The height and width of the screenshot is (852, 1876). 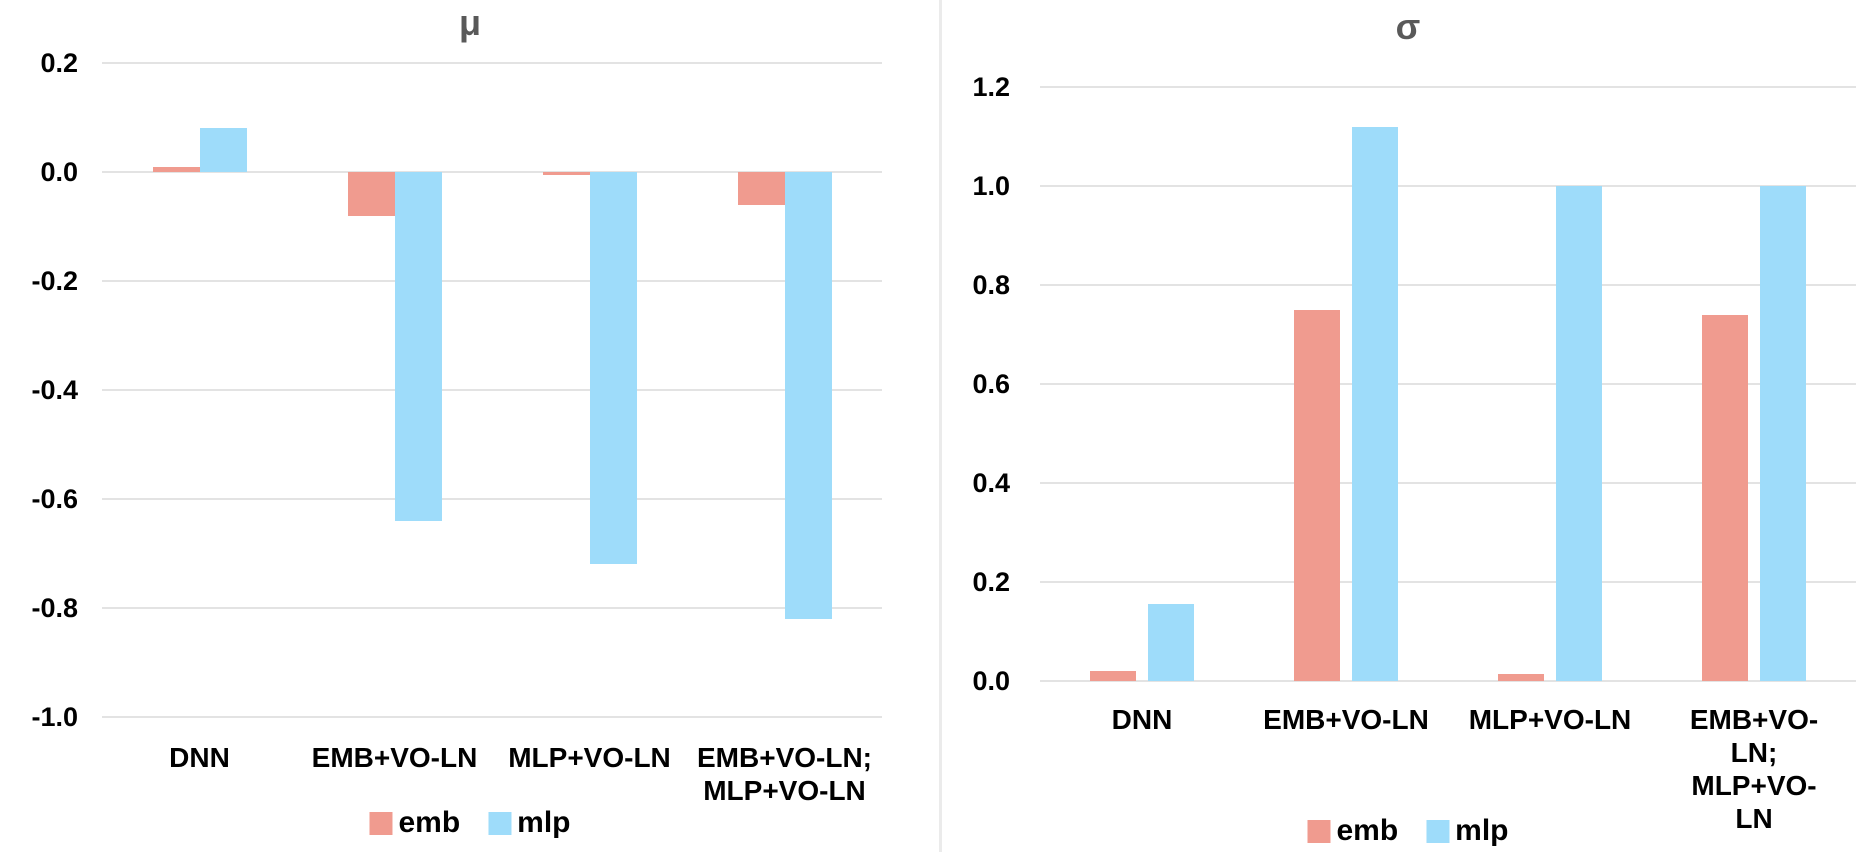 I want to click on y-tick-label: 0.4, so click(x=991, y=483).